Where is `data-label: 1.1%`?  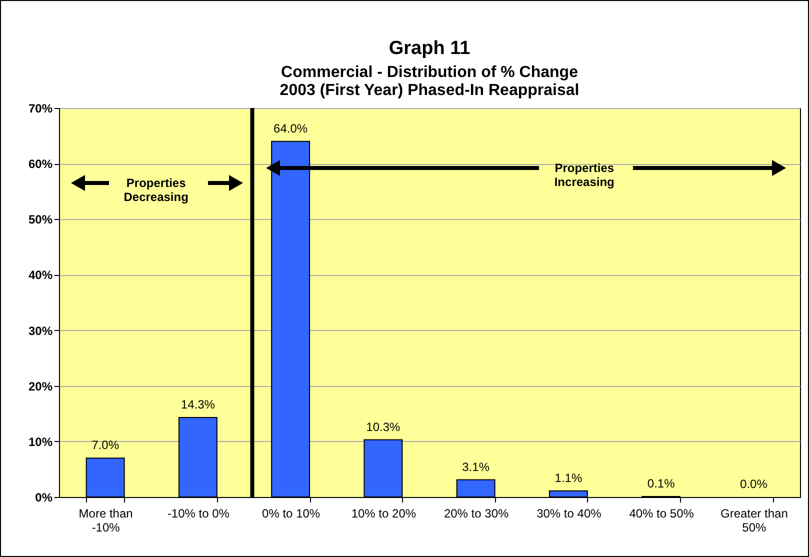
data-label: 1.1% is located at coordinates (568, 477).